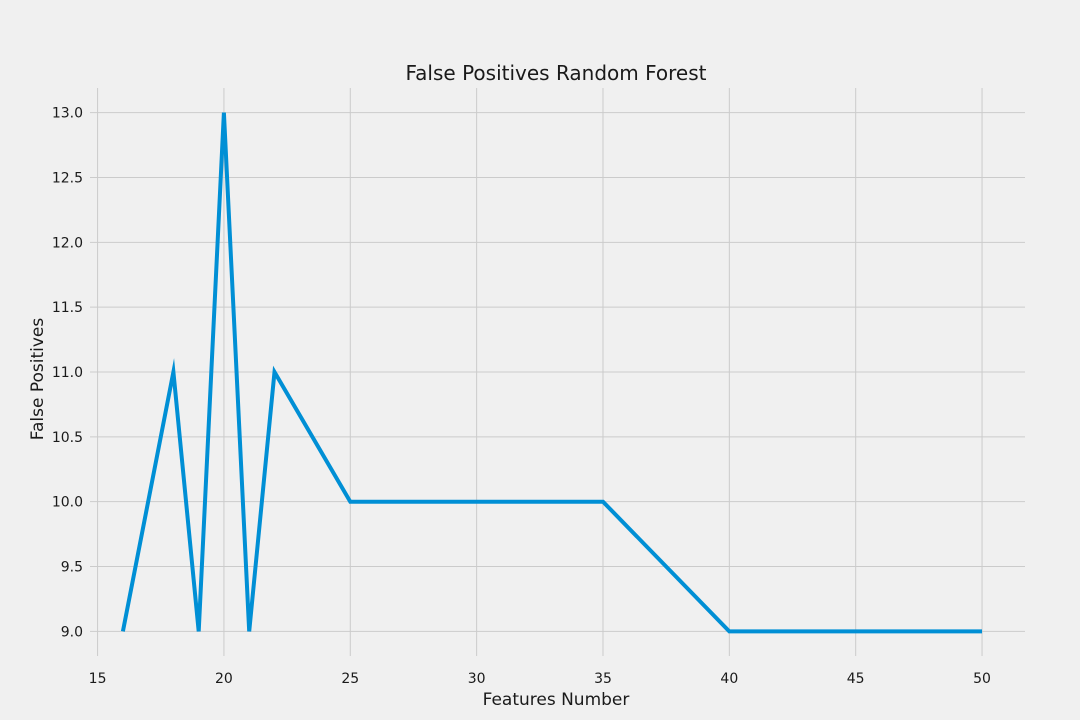 Image resolution: width=1080 pixels, height=720 pixels. I want to click on x-axis-label: Features Number, so click(556, 700).